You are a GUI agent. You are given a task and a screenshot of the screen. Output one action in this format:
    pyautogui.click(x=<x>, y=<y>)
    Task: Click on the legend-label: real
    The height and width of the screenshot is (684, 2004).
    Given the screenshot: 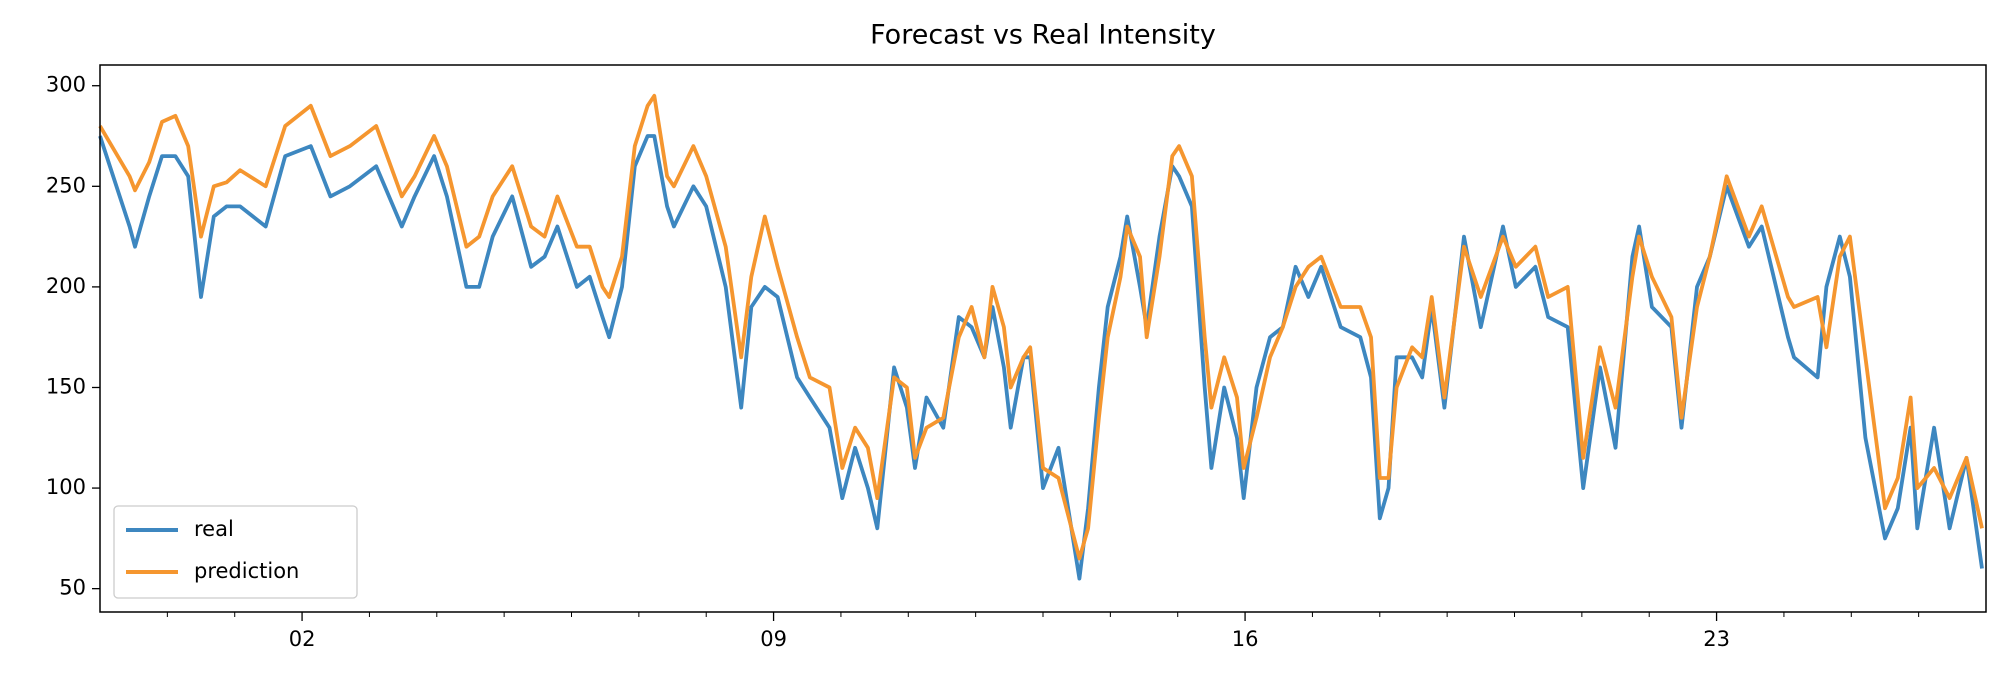 What is the action you would take?
    pyautogui.click(x=214, y=529)
    